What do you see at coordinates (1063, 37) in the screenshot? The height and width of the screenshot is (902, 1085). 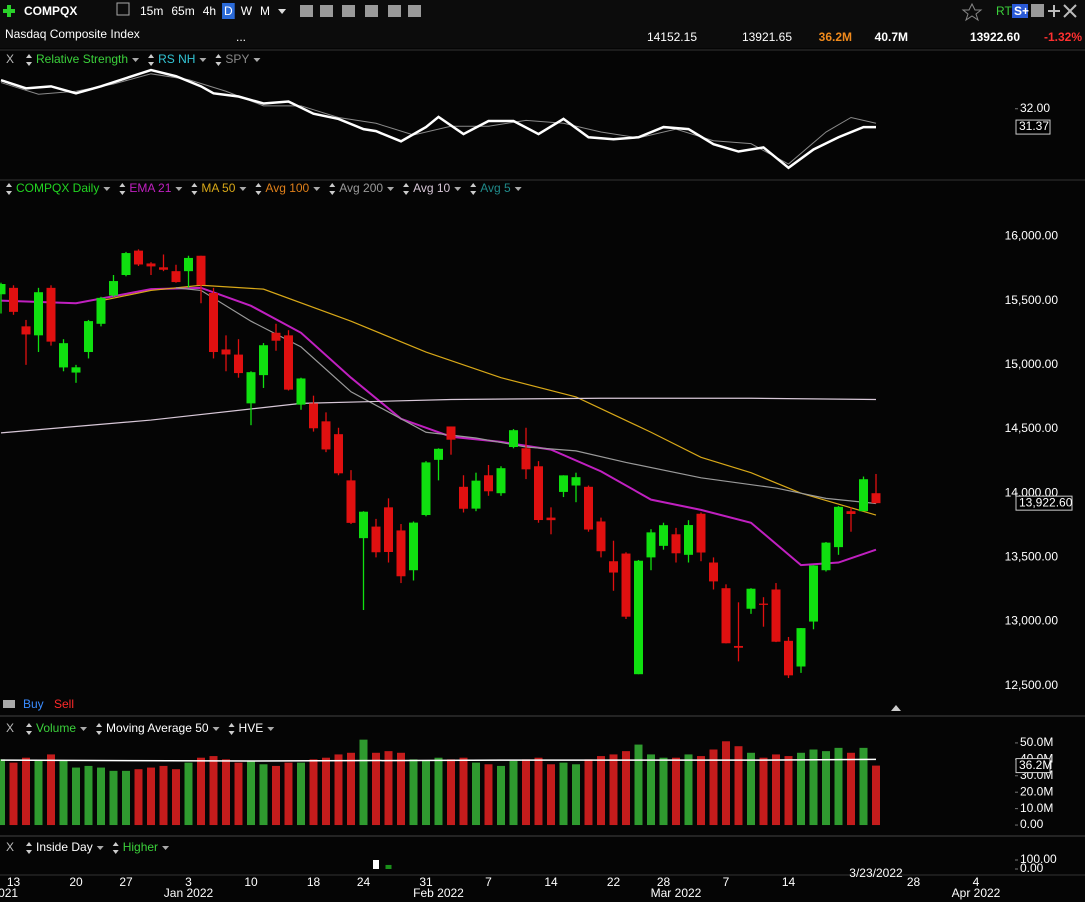 I see `change: -1.32%` at bounding box center [1063, 37].